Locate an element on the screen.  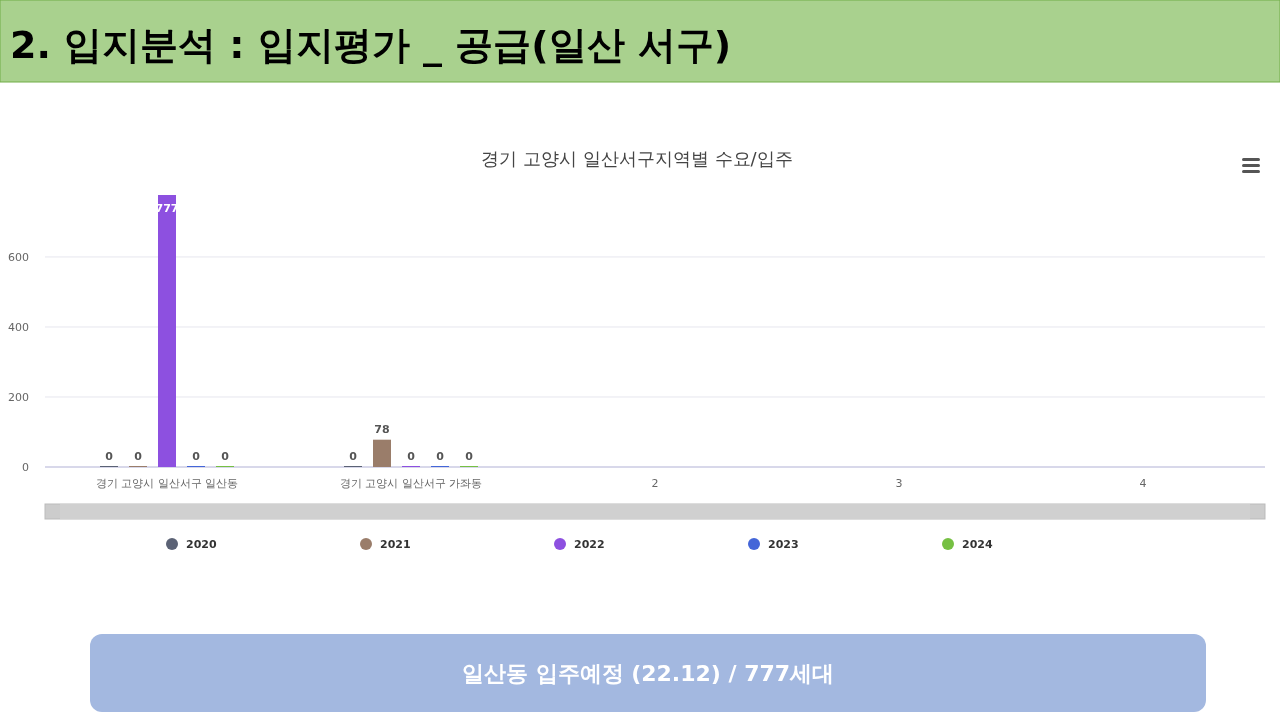
legend-label: 2021 is located at coordinates (395, 544).